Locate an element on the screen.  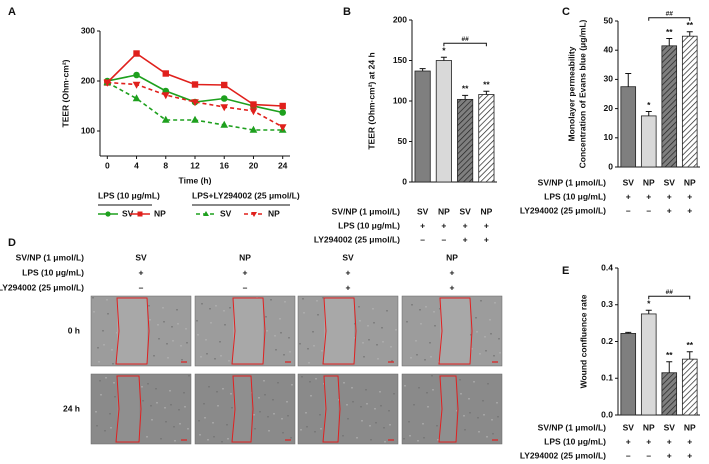
y-tick-label: 50 is located at coordinates (609, 20).